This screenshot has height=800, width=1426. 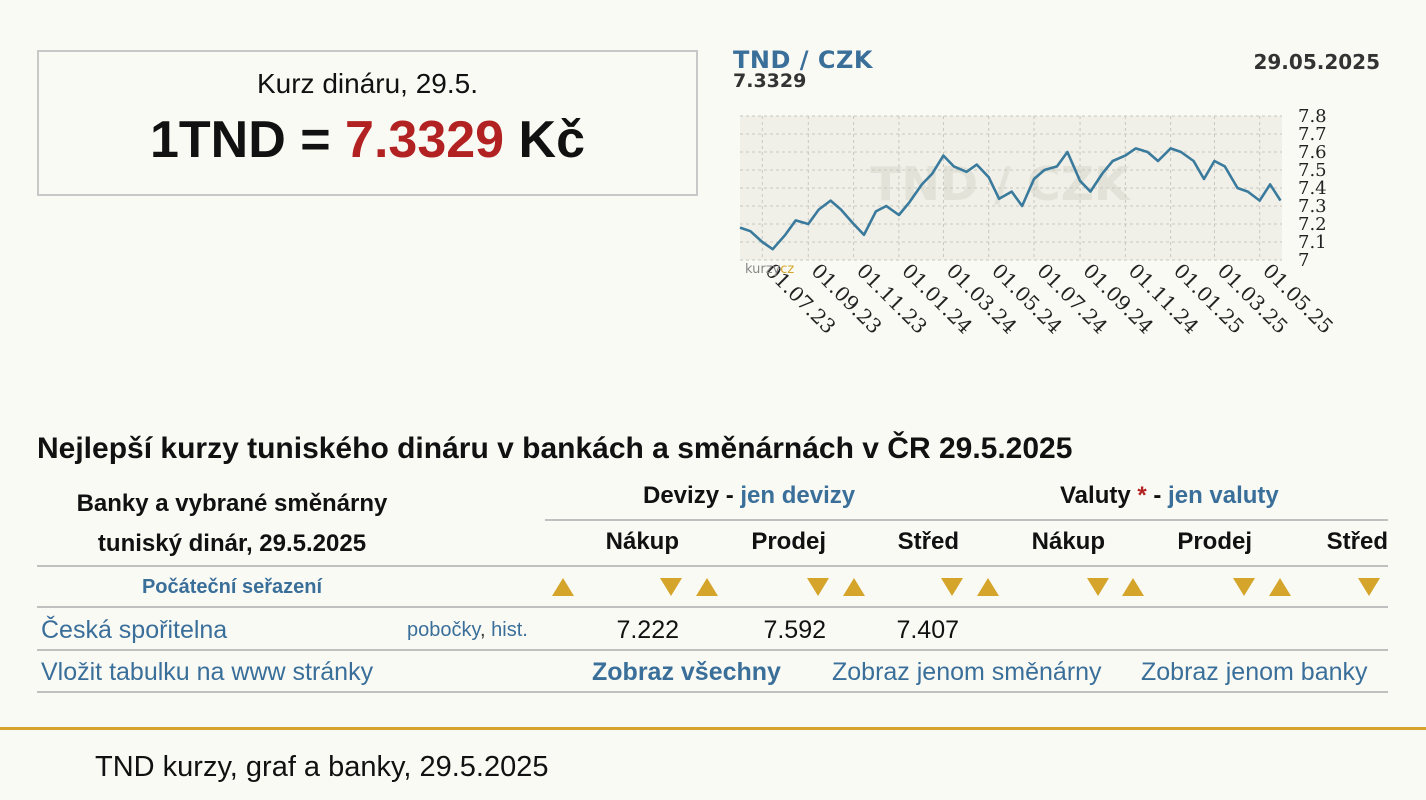 What do you see at coordinates (770, 81) in the screenshot?
I see `chart-last-value: 7.3329` at bounding box center [770, 81].